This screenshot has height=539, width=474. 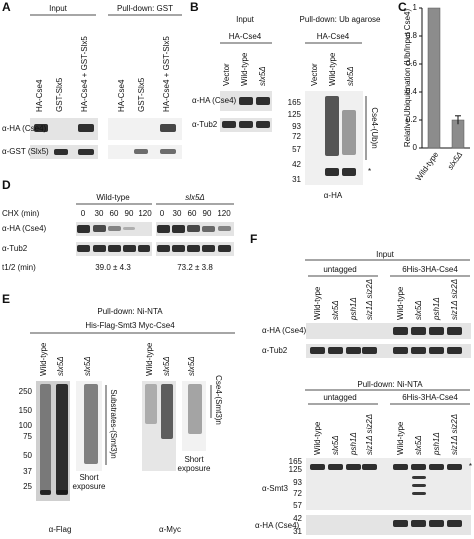 I want to click on x-tick-label: Wild-type, so click(x=427, y=166).